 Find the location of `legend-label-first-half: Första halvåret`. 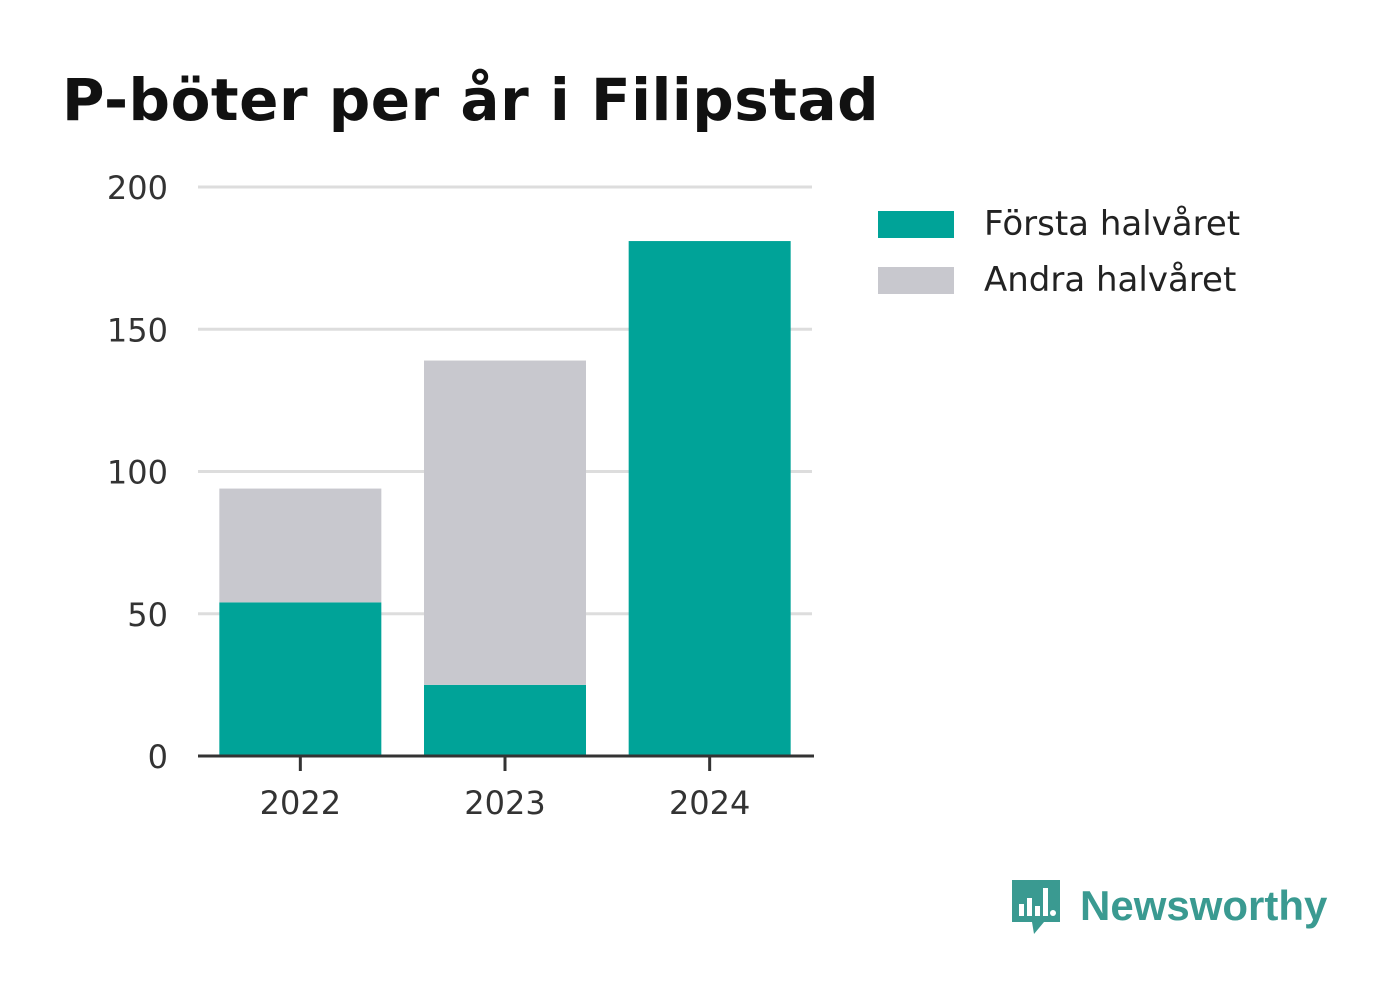

legend-label-first-half: Första halvåret is located at coordinates (1112, 224).